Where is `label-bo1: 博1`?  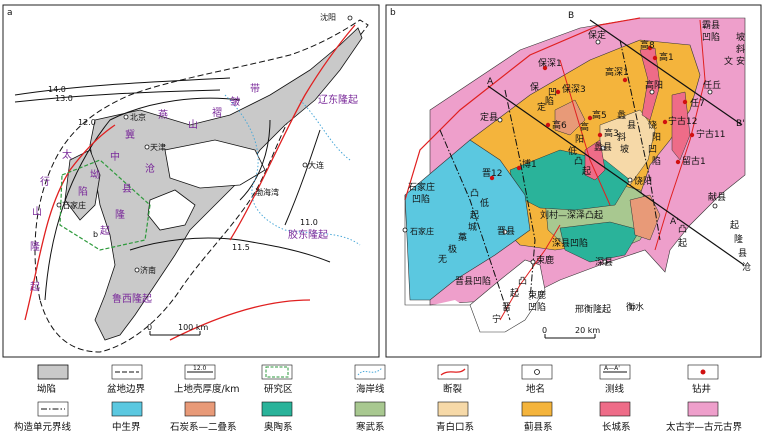
label-bo1: 博1 is located at coordinates (529, 164).